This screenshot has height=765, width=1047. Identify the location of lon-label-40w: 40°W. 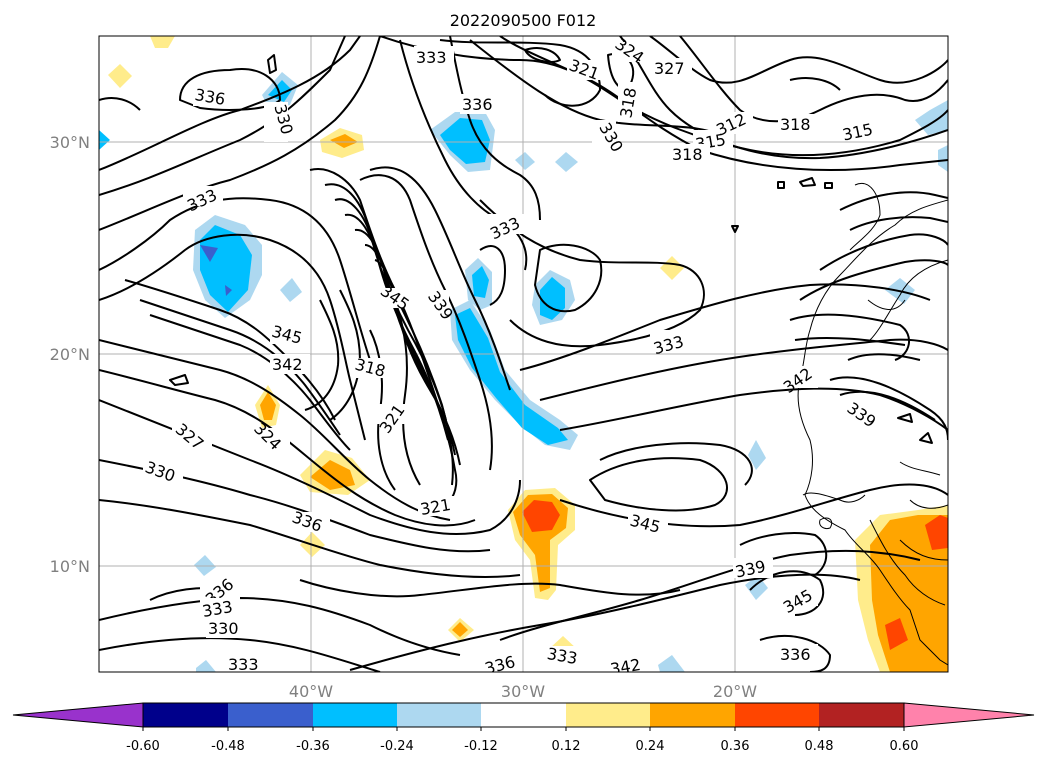
(311, 691).